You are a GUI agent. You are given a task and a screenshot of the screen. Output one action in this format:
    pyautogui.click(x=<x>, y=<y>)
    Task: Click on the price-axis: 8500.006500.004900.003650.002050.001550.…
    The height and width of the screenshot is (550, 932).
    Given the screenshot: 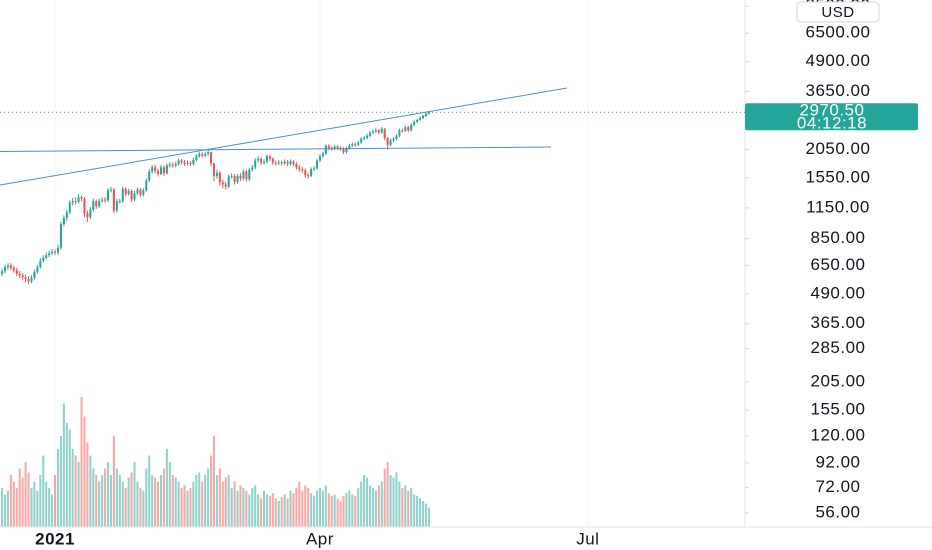 What is the action you would take?
    pyautogui.click(x=807, y=260)
    